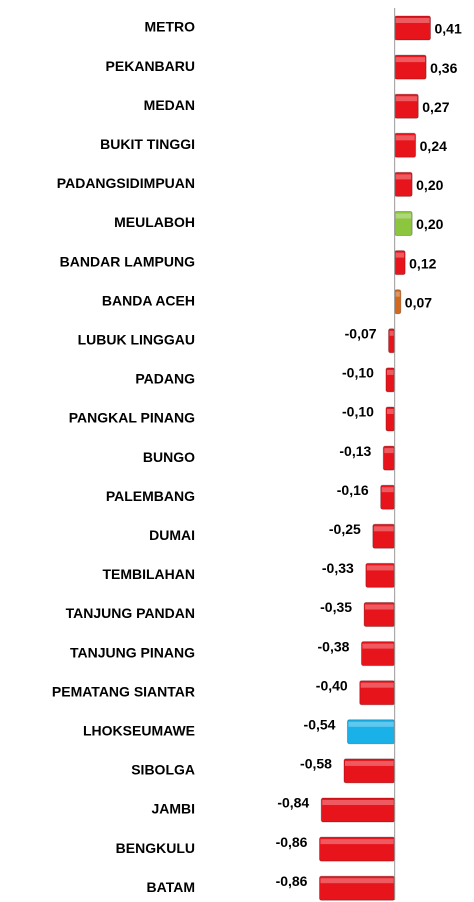 Image resolution: width=474 pixels, height=902 pixels. I want to click on category-label: PEMATANG SIANTAR, so click(123, 691).